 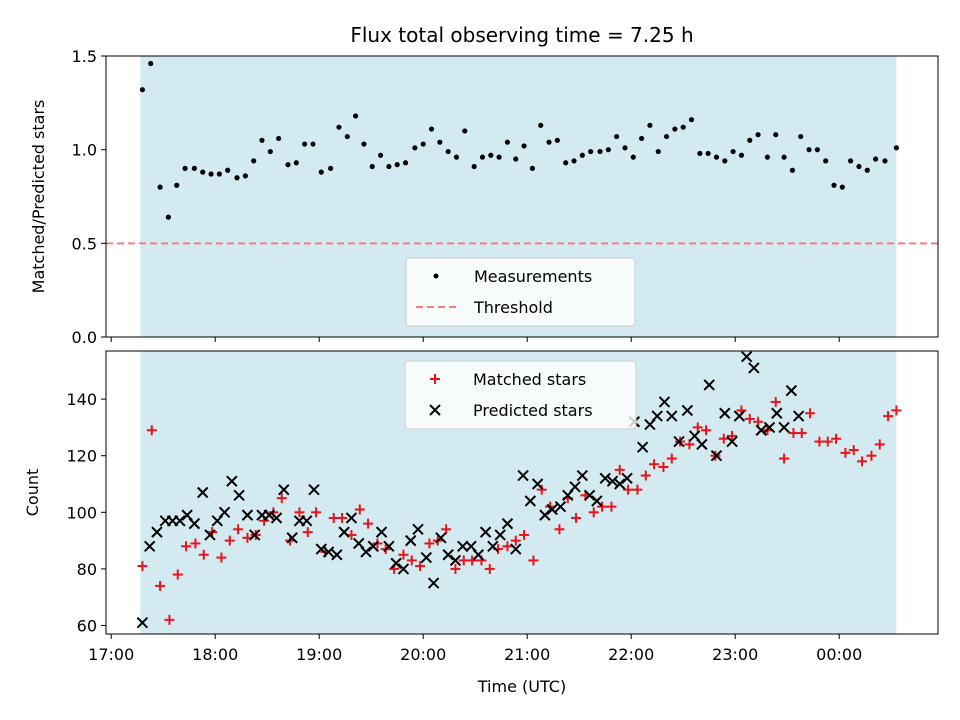 I want to click on y-tick-label: 1.5, so click(x=84, y=56).